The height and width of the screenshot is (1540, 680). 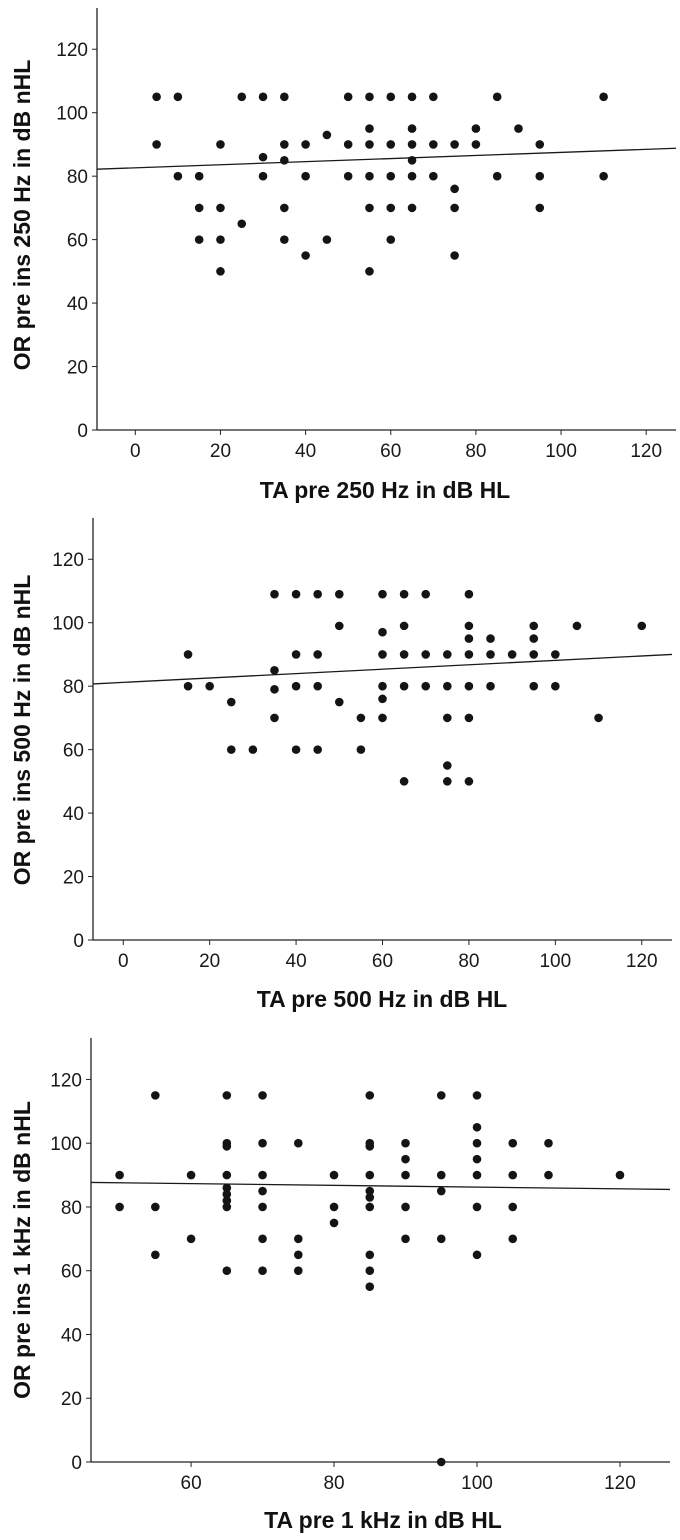 I want to click on x-tick-label: 0, so click(x=123, y=961).